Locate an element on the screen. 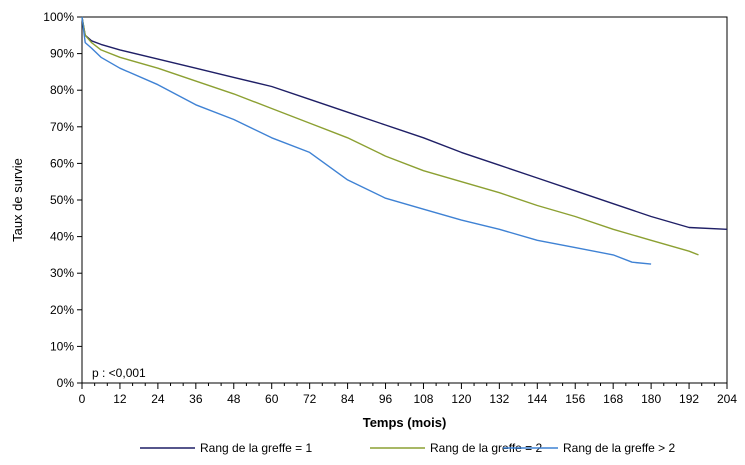 The image size is (745, 465). legend-label-2: Rang de la greffe = 2 is located at coordinates (486, 448).